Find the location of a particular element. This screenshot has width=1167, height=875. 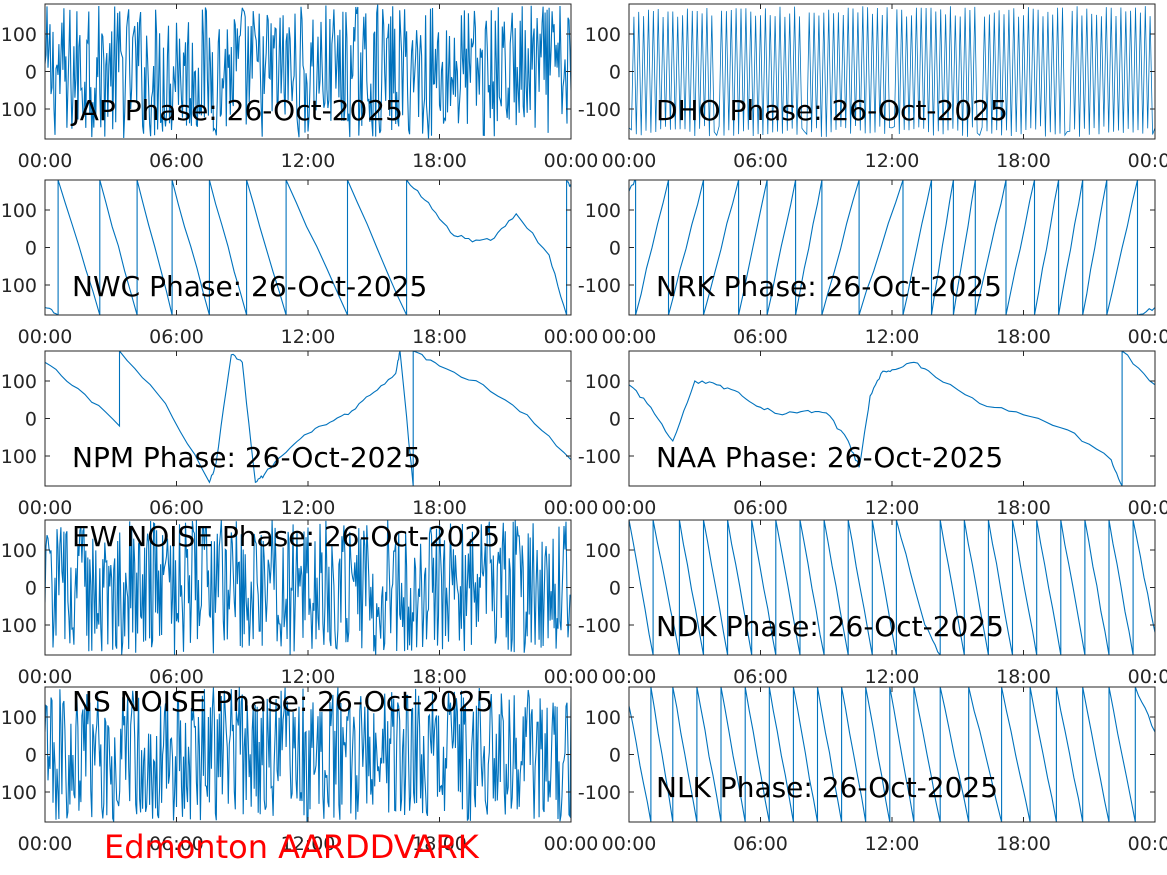

panel-title: DHO Phase: 26-Oct-2025 is located at coordinates (832, 110).